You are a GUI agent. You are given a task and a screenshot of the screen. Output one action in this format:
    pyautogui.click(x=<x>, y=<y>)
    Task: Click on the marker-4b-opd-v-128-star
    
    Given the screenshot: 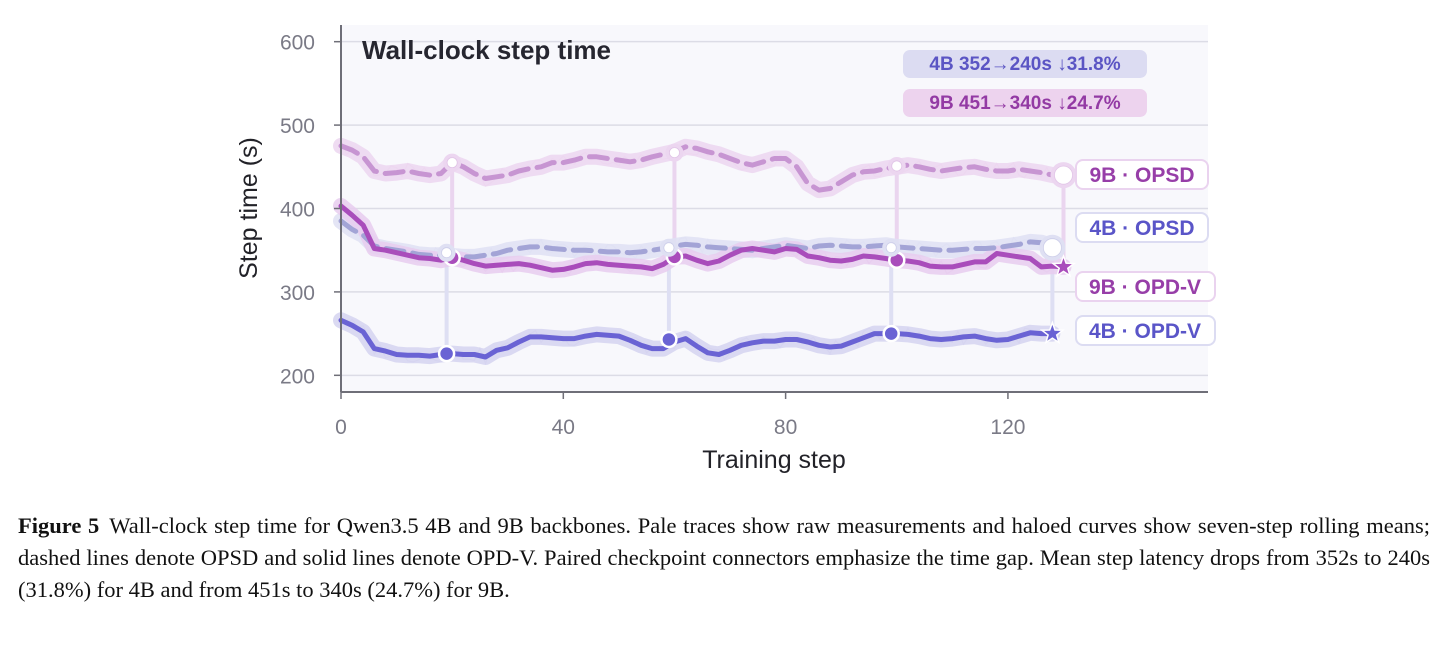 What is the action you would take?
    pyautogui.click(x=1052, y=332)
    